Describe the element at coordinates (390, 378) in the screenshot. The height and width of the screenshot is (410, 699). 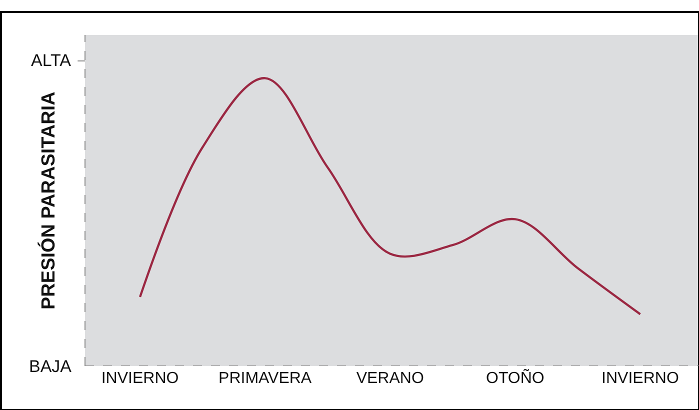
I see `x-tick-label: VERANO` at that location.